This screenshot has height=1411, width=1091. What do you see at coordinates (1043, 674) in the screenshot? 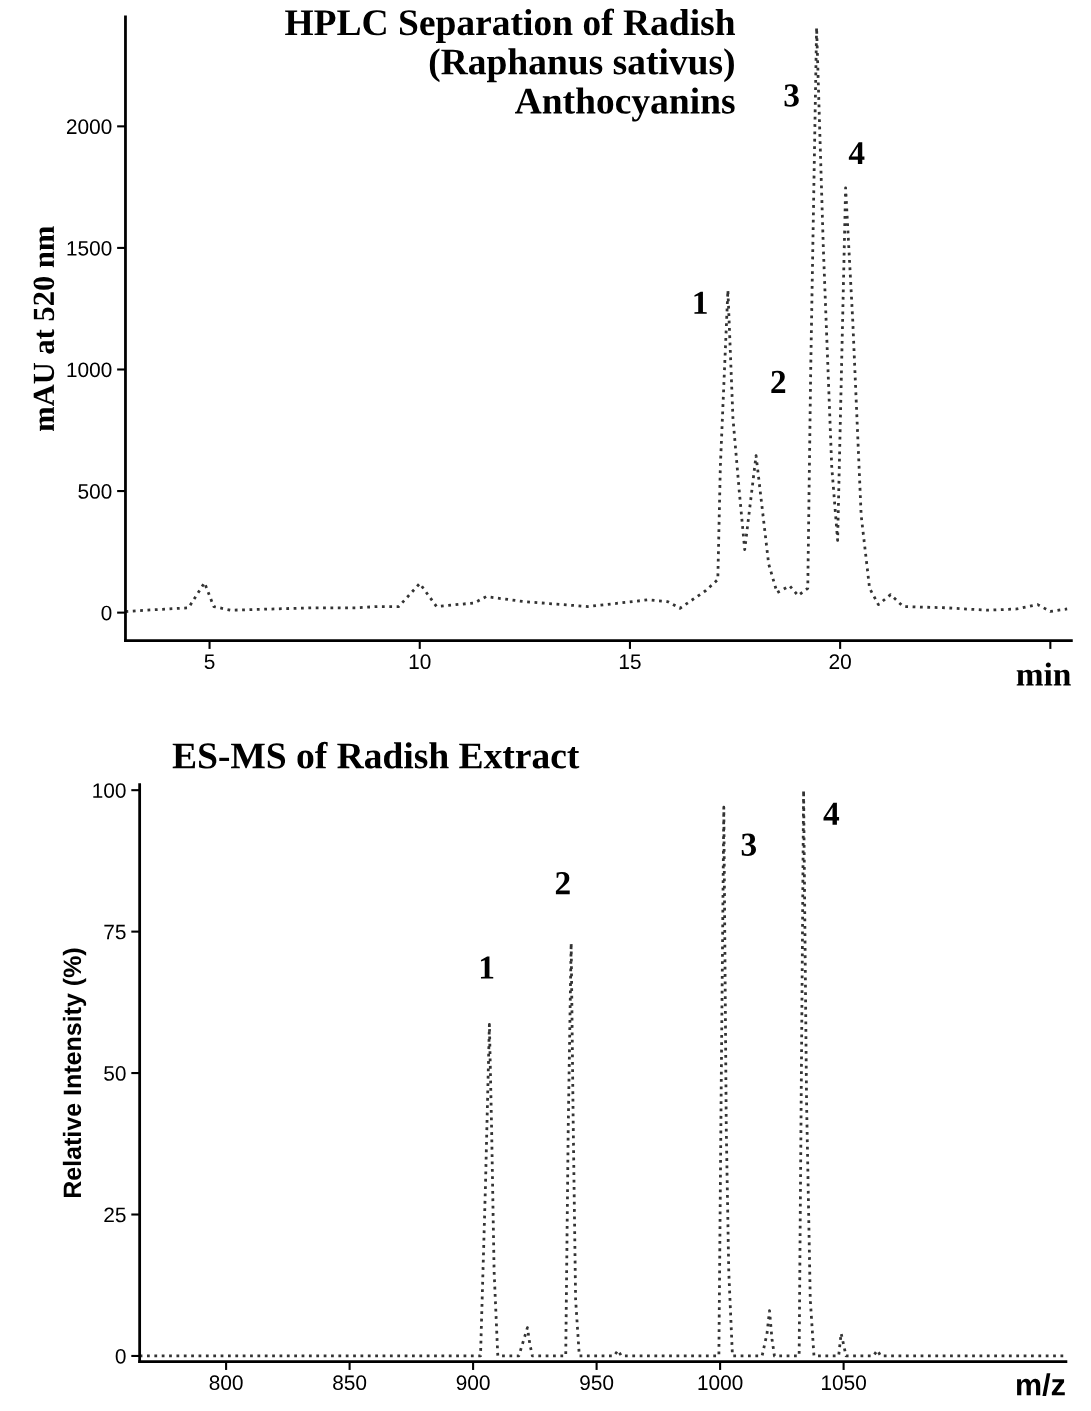
I see `x-axis-title: min` at bounding box center [1043, 674].